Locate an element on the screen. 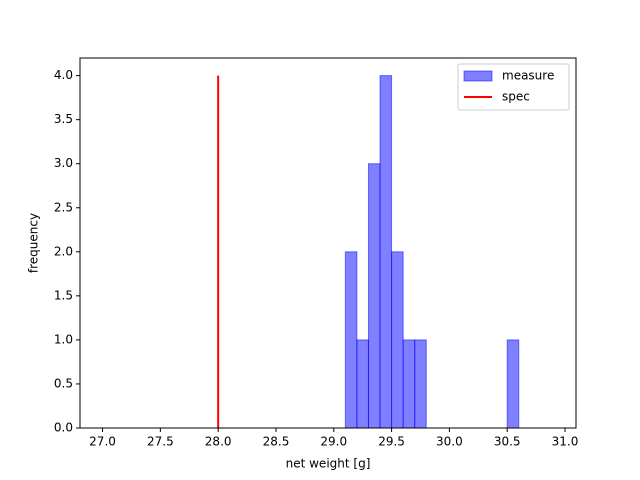 The height and width of the screenshot is (480, 640). legend-label: measure is located at coordinates (528, 76).